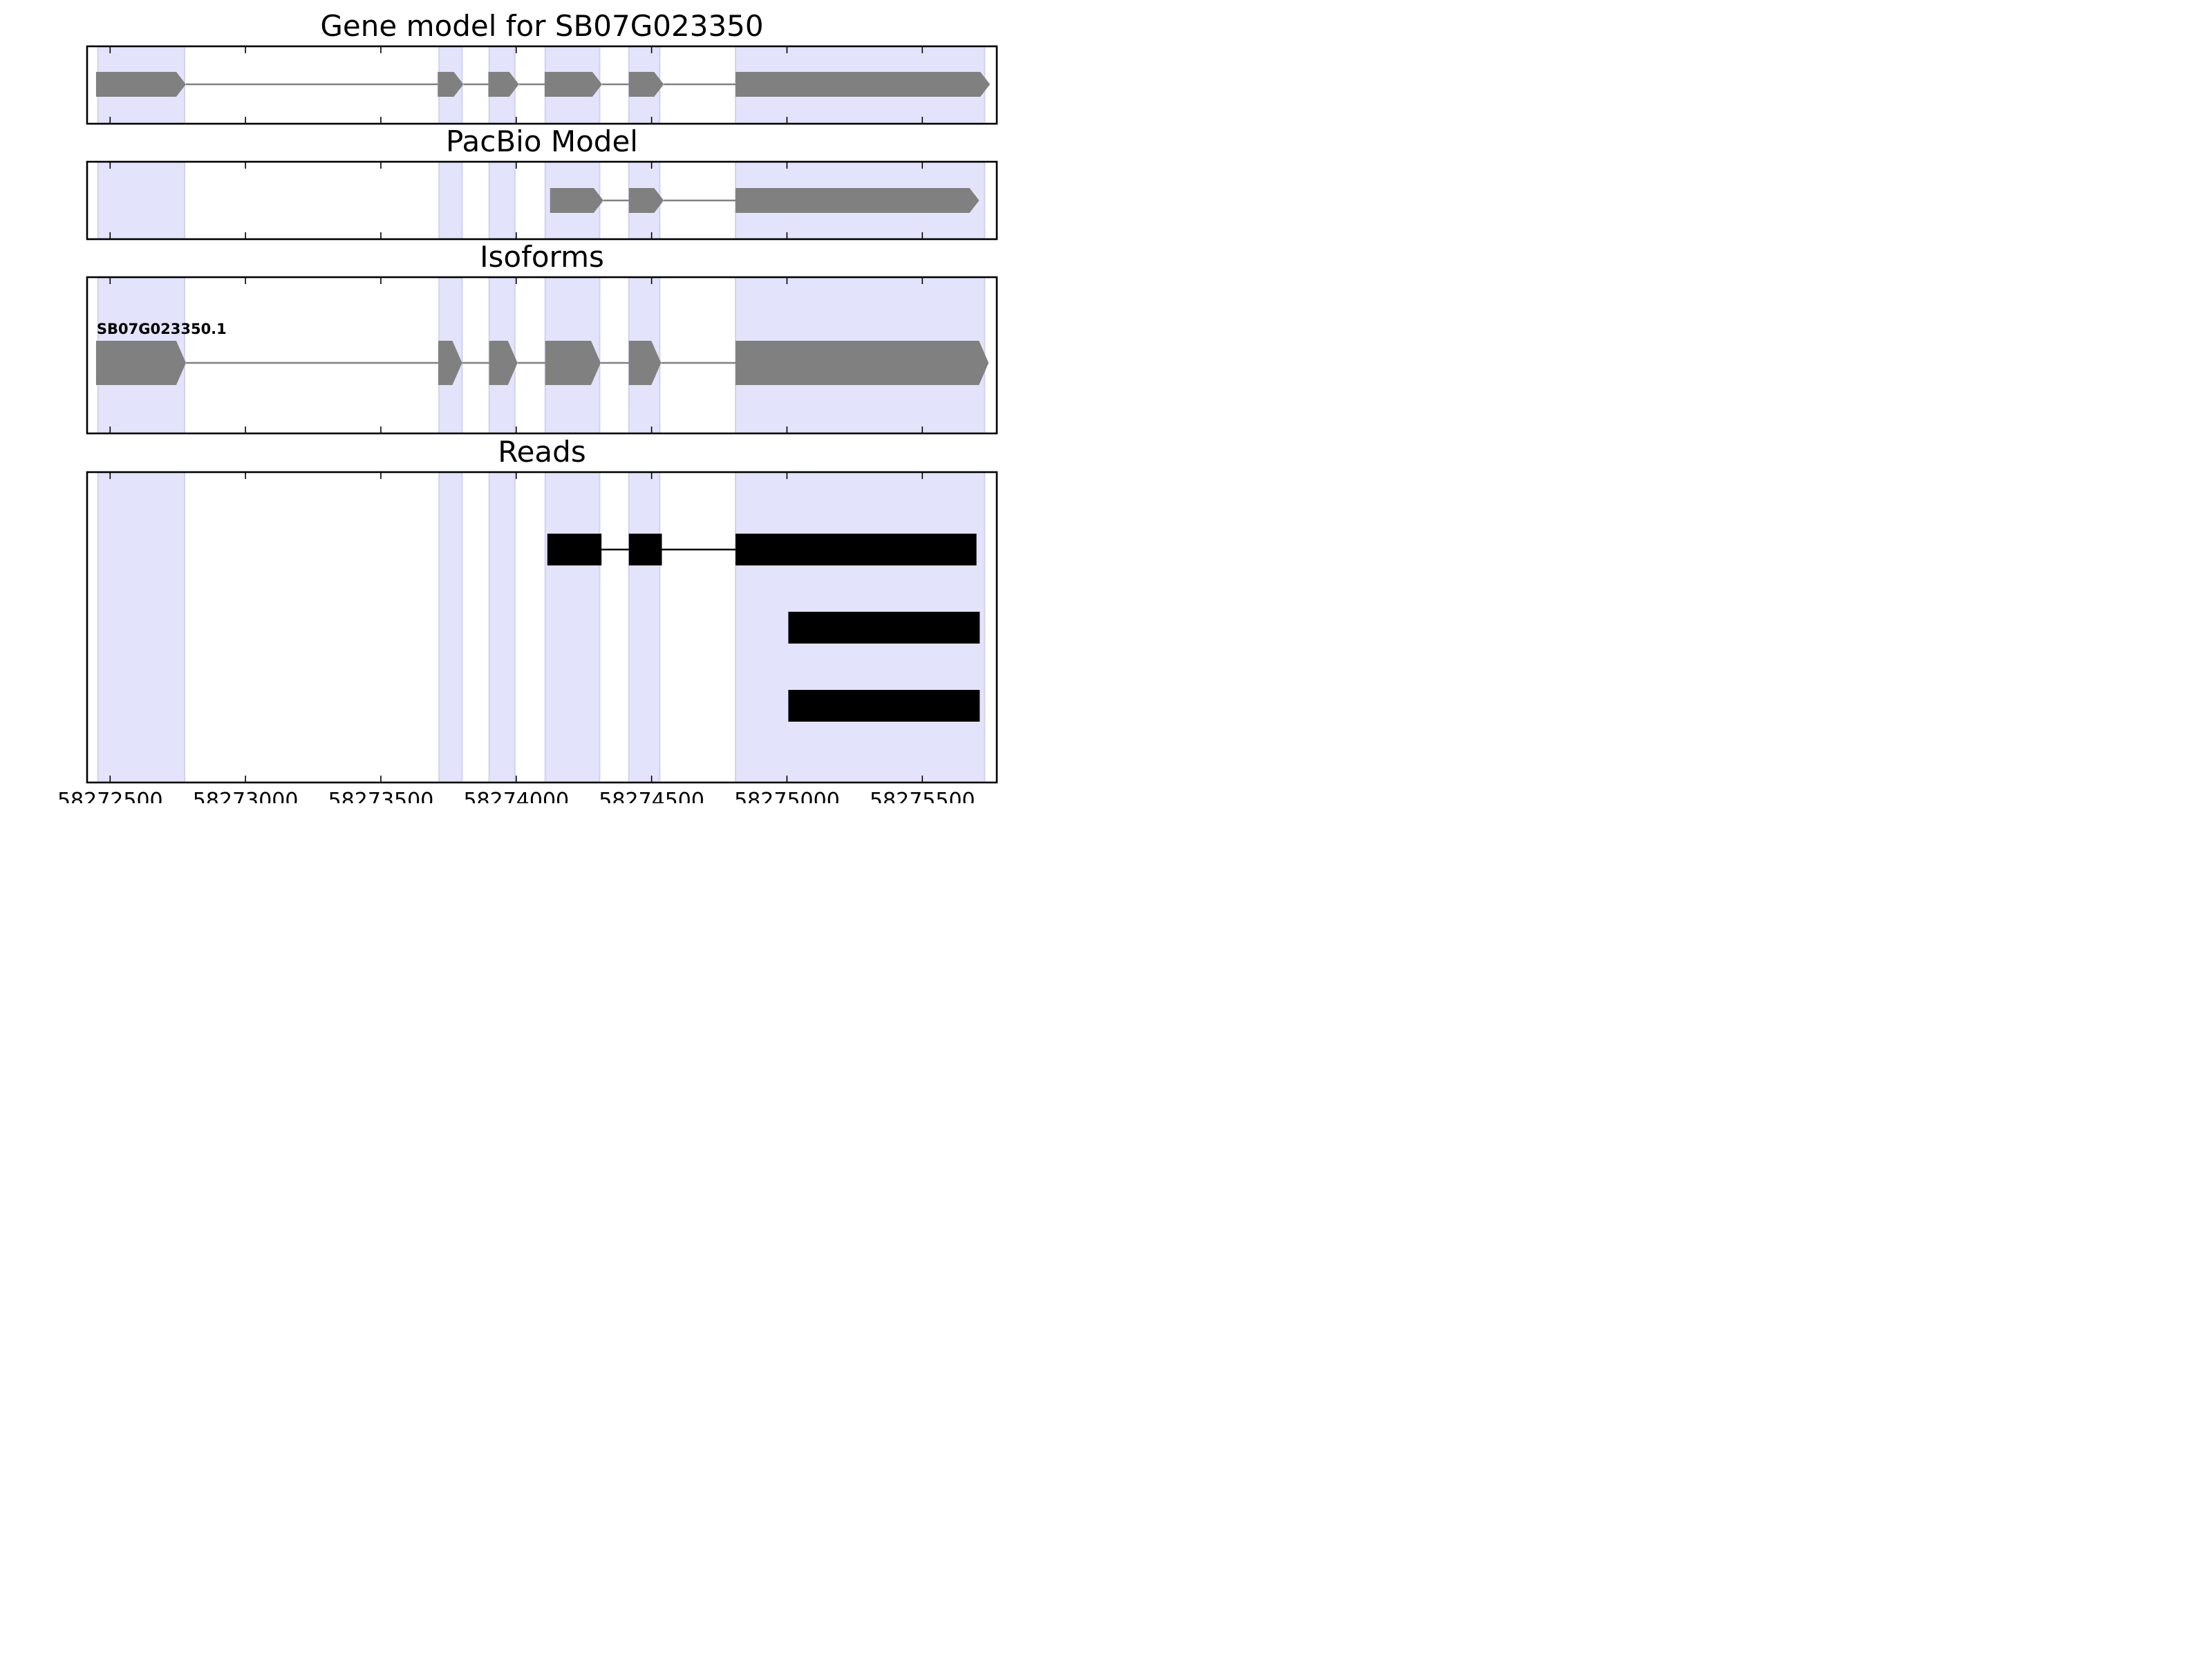 This screenshot has width=2212, height=1659. Describe the element at coordinates (541, 452) in the screenshot. I see `panel-title: Reads` at that location.